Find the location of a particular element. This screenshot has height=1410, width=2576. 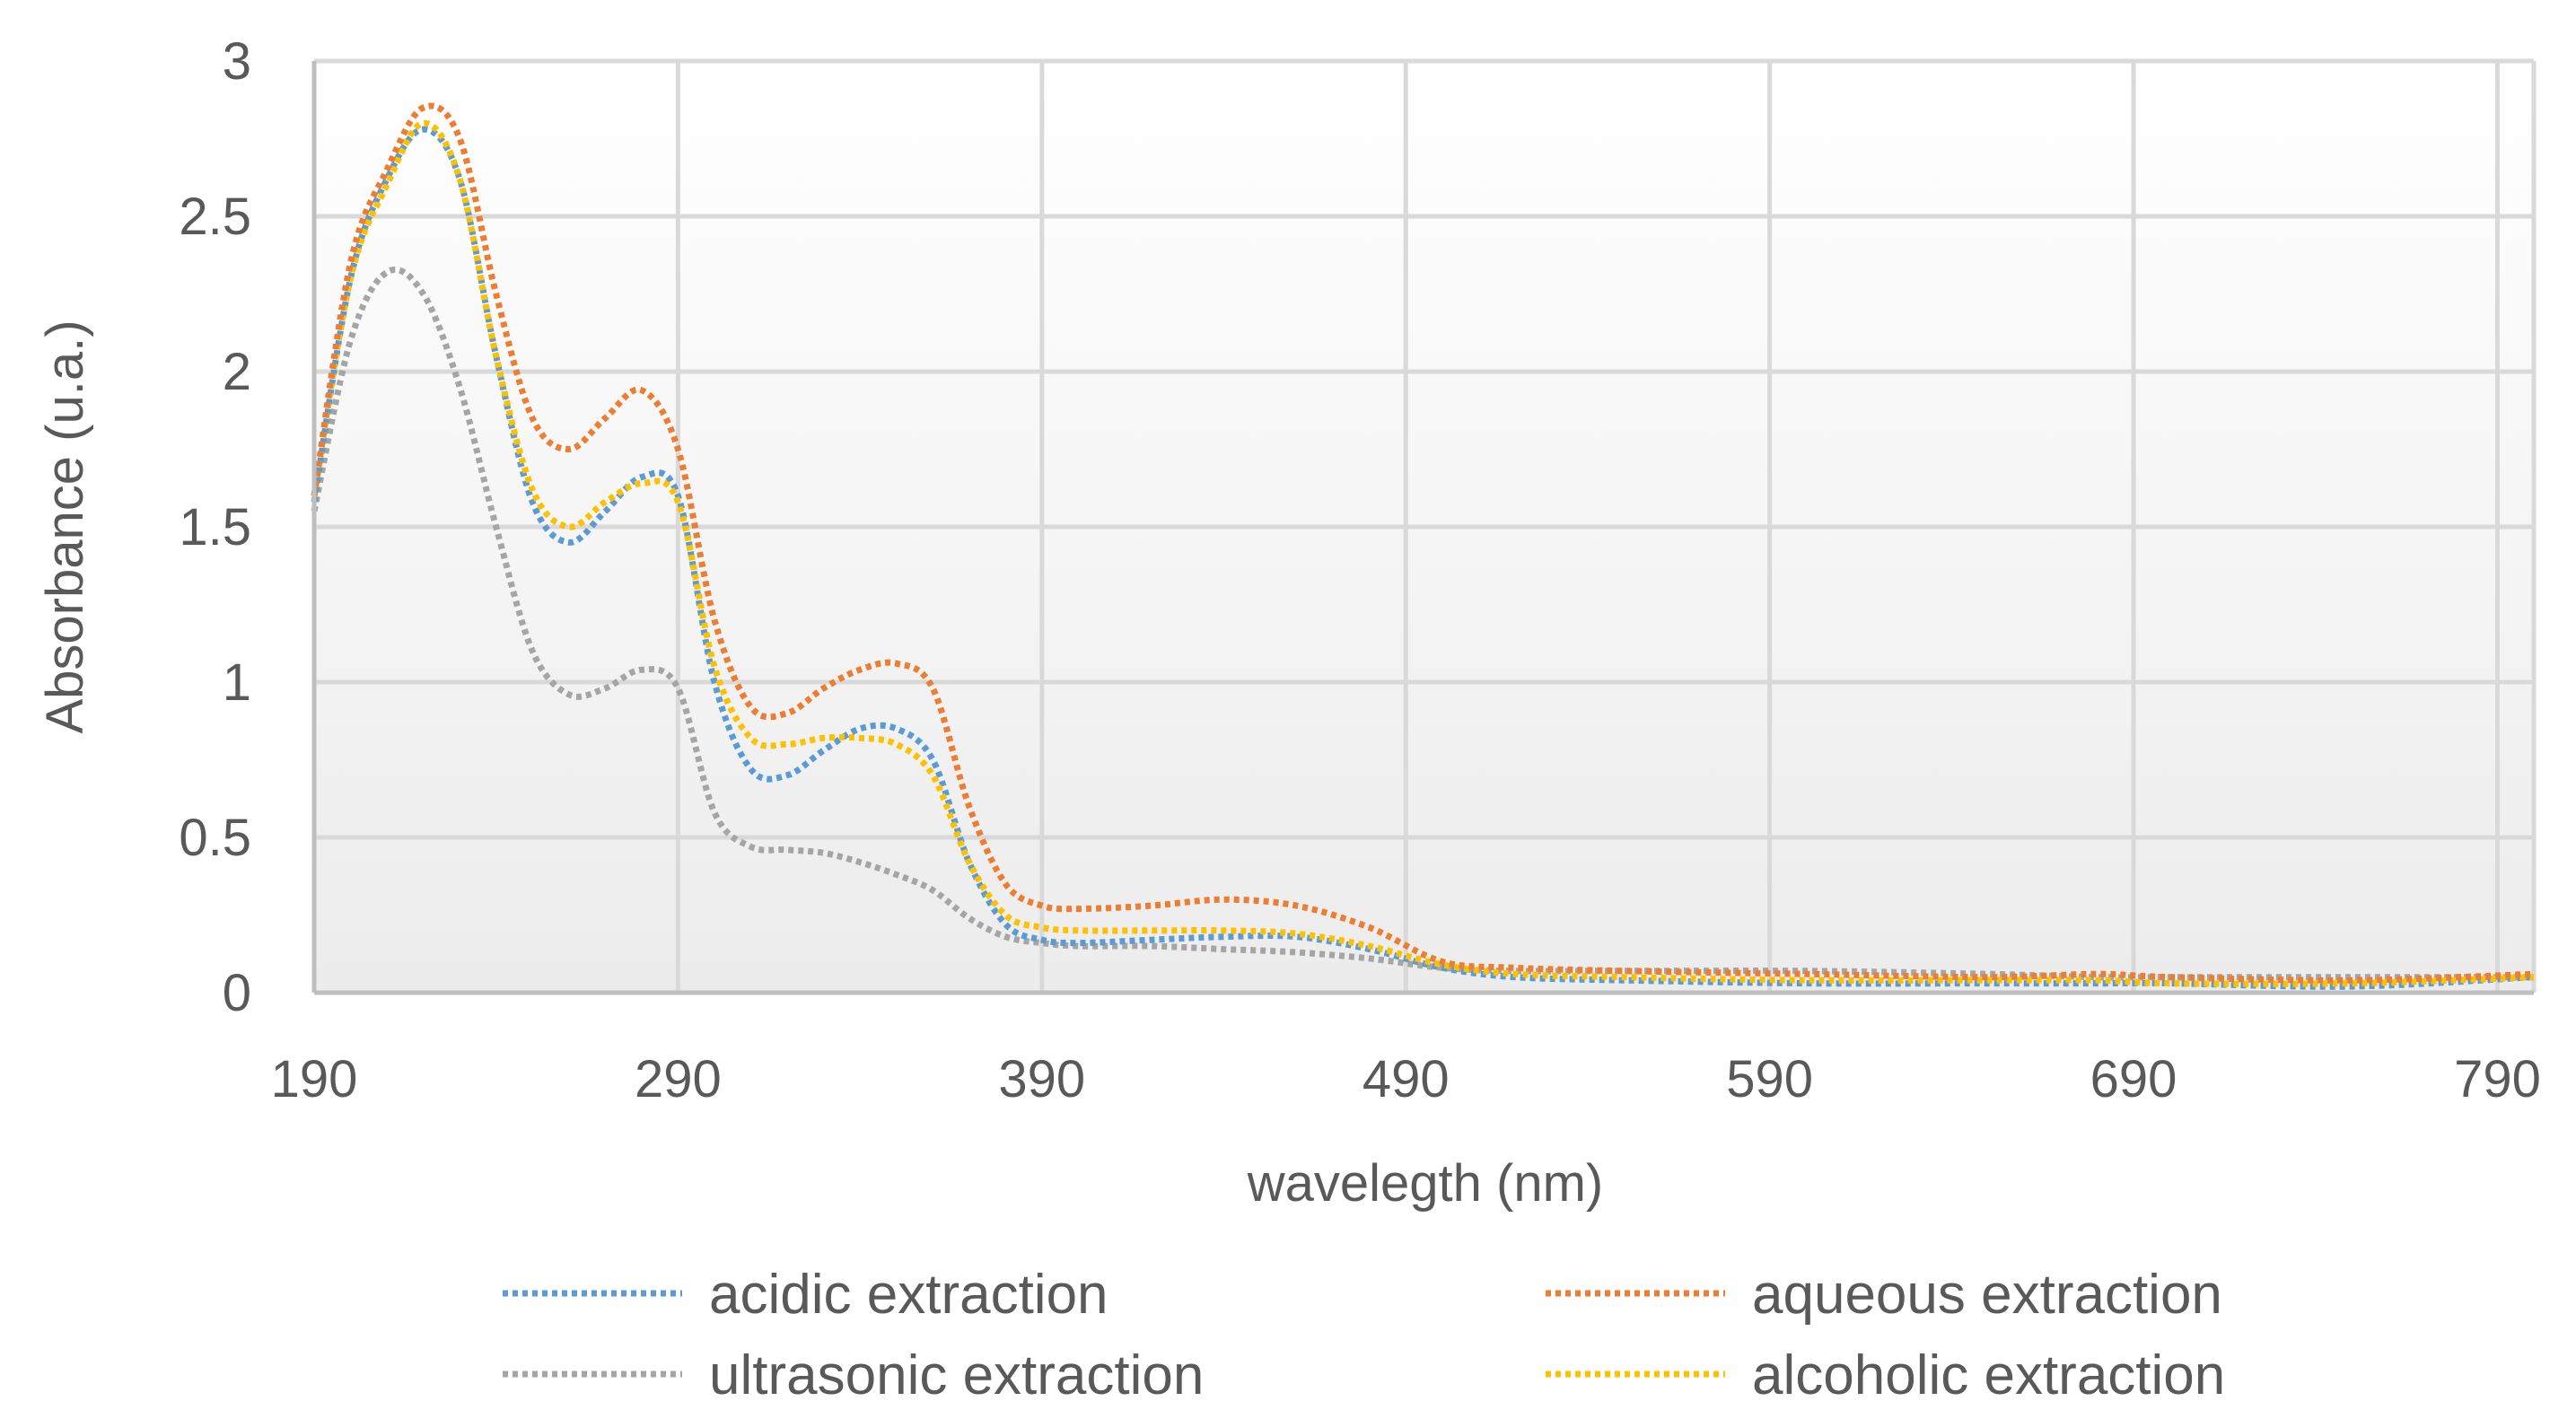

y-axis-title: Absorbance (u.a.) is located at coordinates (65, 527).